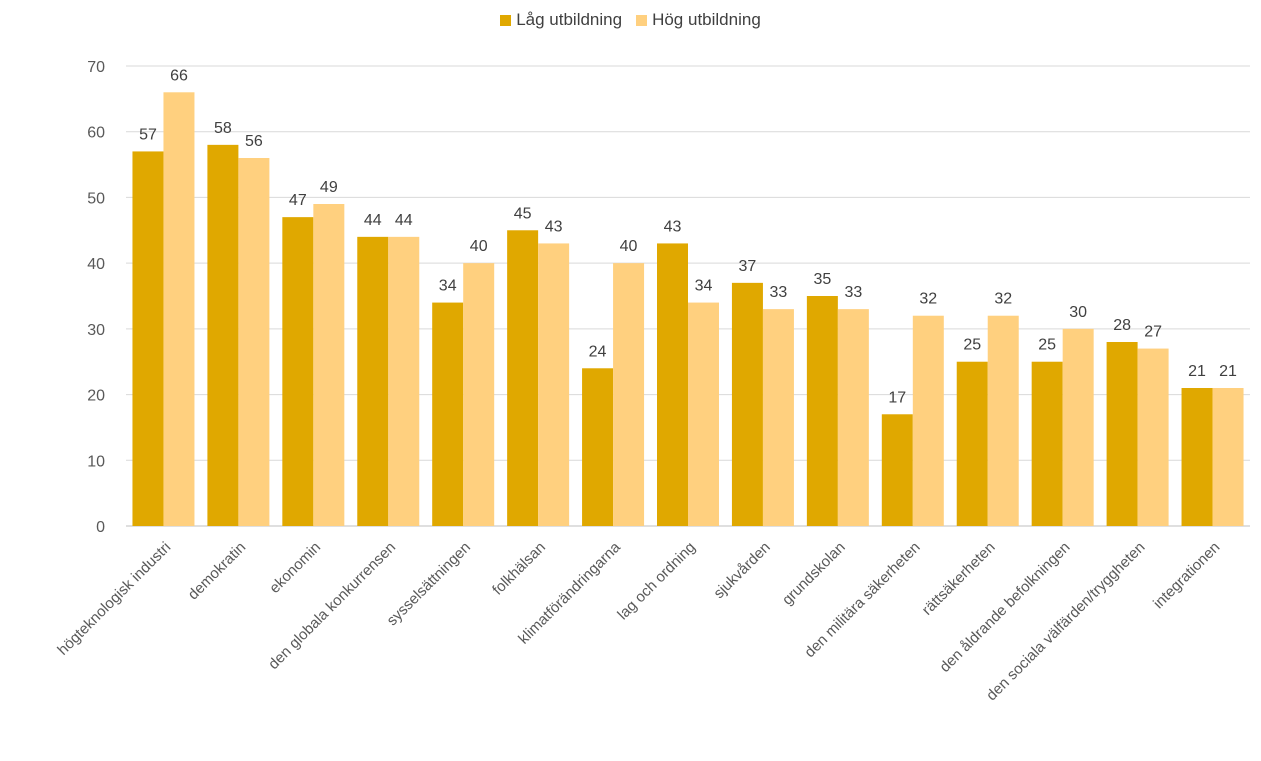 This screenshot has height=761, width=1261. What do you see at coordinates (448, 286) in the screenshot?
I see `data-label-series-1: 34` at bounding box center [448, 286].